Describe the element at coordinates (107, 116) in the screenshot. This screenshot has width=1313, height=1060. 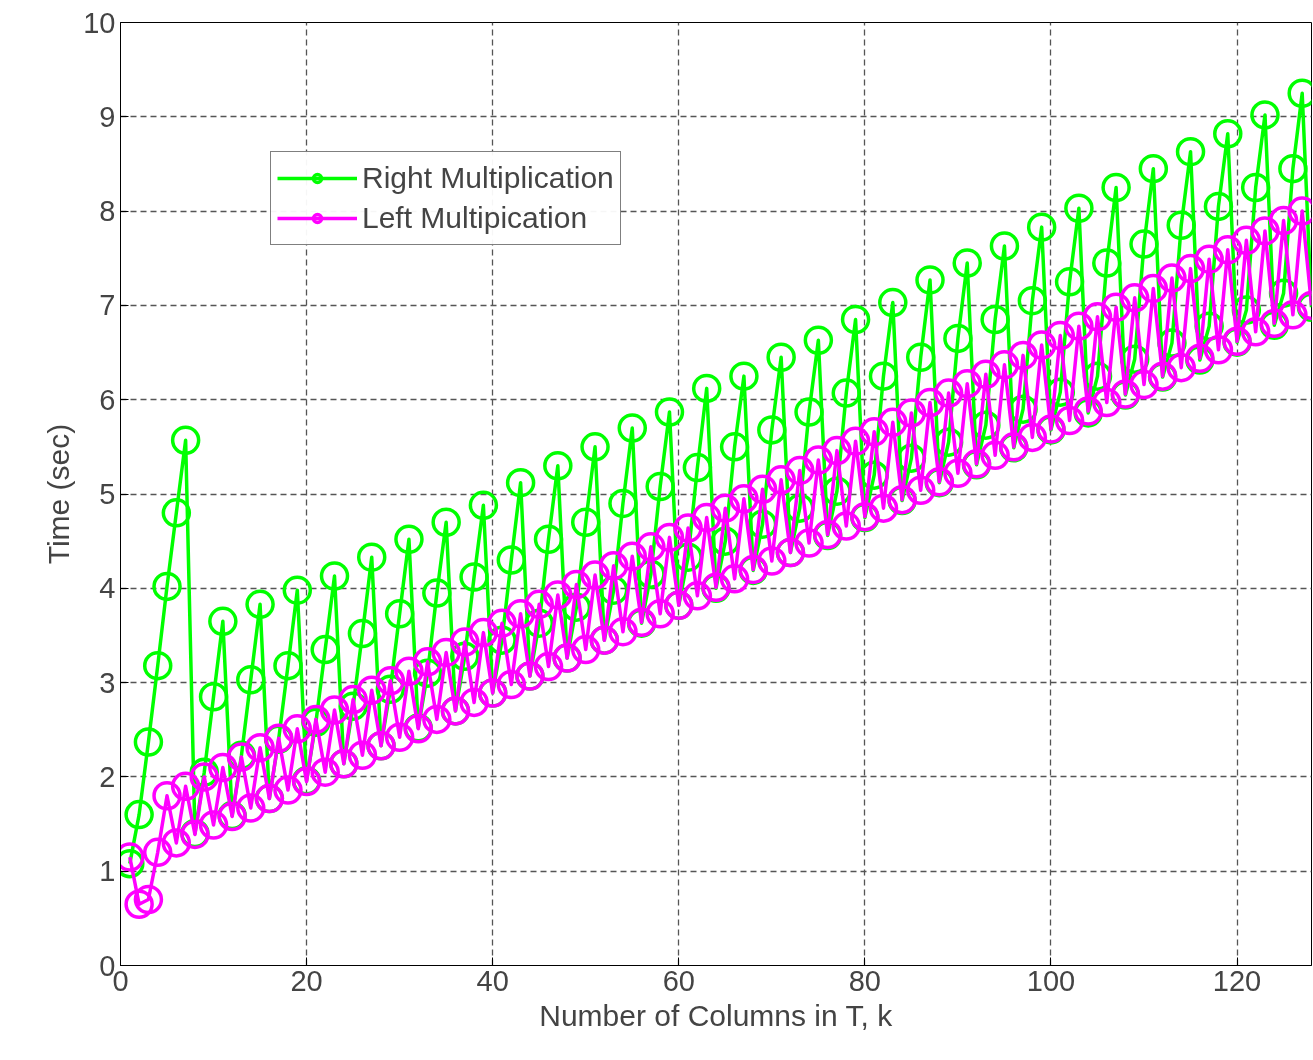
I see `y-tick-label: 9` at that location.